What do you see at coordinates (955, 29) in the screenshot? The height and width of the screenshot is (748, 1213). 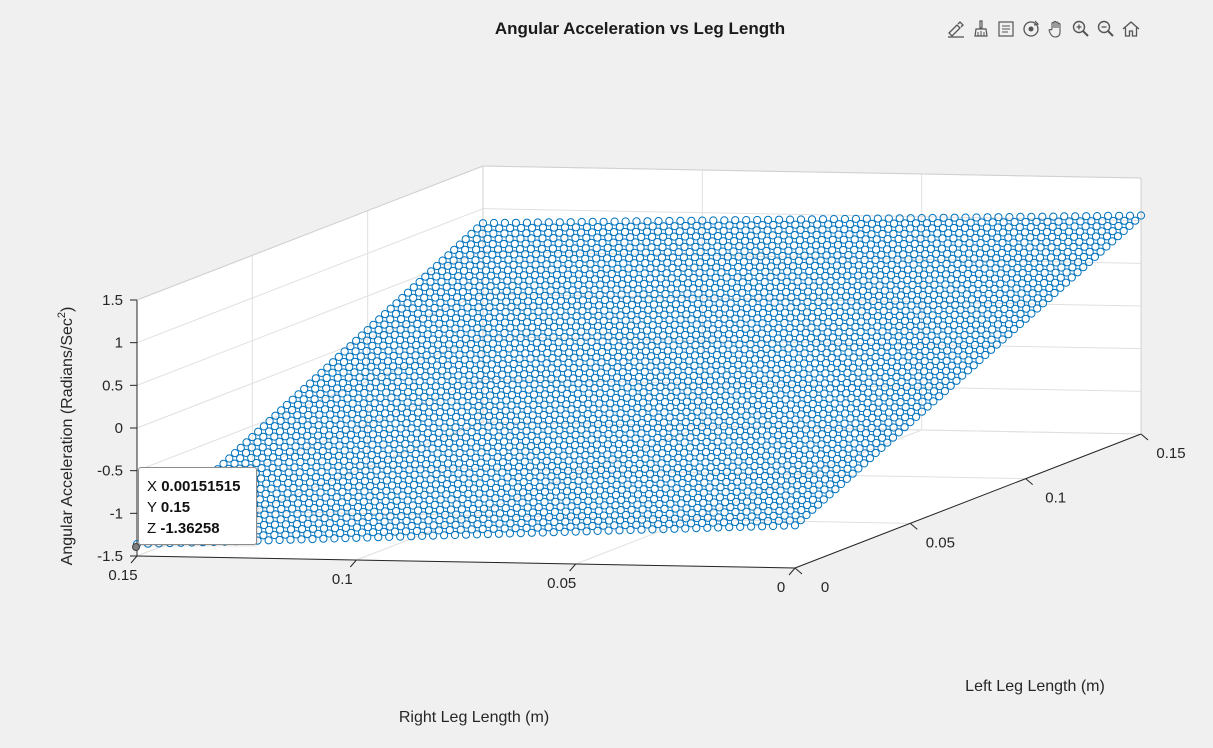 I see `brush-edit-button` at bounding box center [955, 29].